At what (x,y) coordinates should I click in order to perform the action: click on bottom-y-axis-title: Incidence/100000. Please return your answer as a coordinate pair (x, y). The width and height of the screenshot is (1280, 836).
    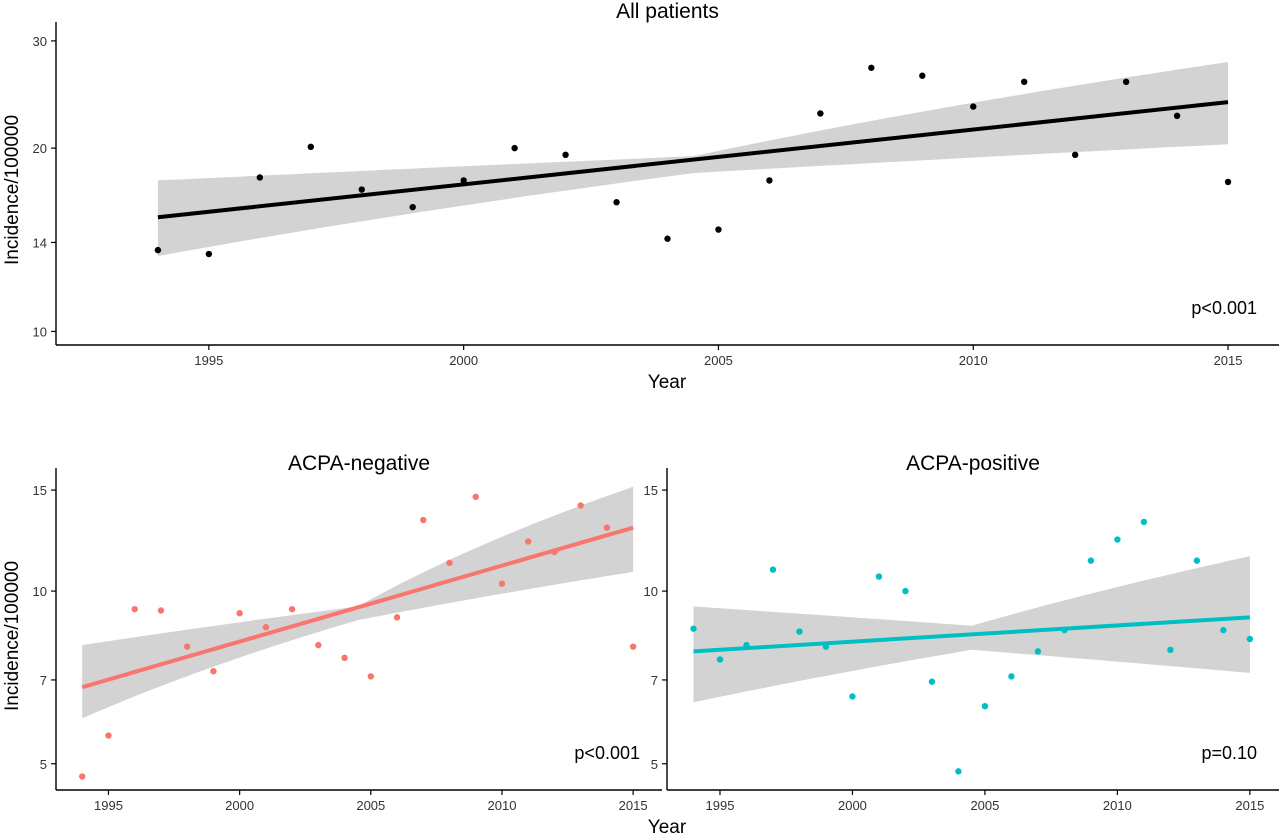
    Looking at the image, I should click on (12, 636).